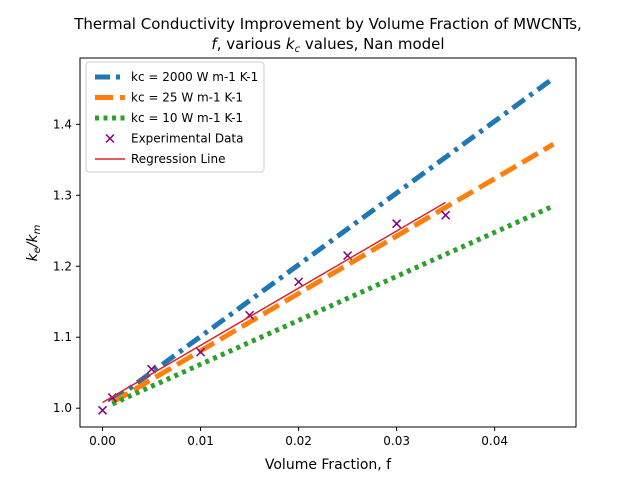  I want to click on x-axis-ticks: 0.00 0.01 0.02 0.03 0.04, so click(298, 437).